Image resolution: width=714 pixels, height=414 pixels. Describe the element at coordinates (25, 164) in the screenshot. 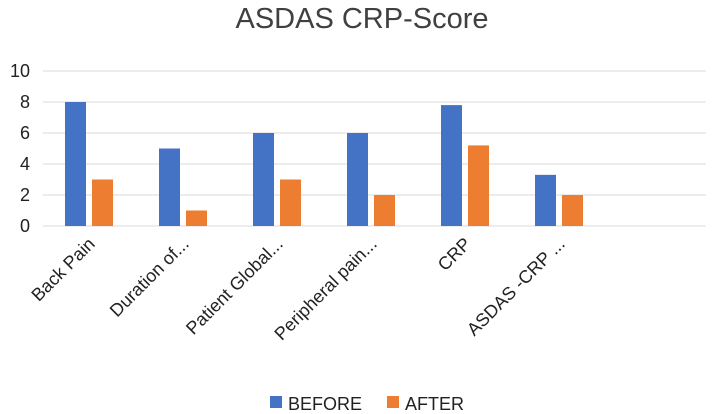

I see `y-tick-label: 4` at that location.